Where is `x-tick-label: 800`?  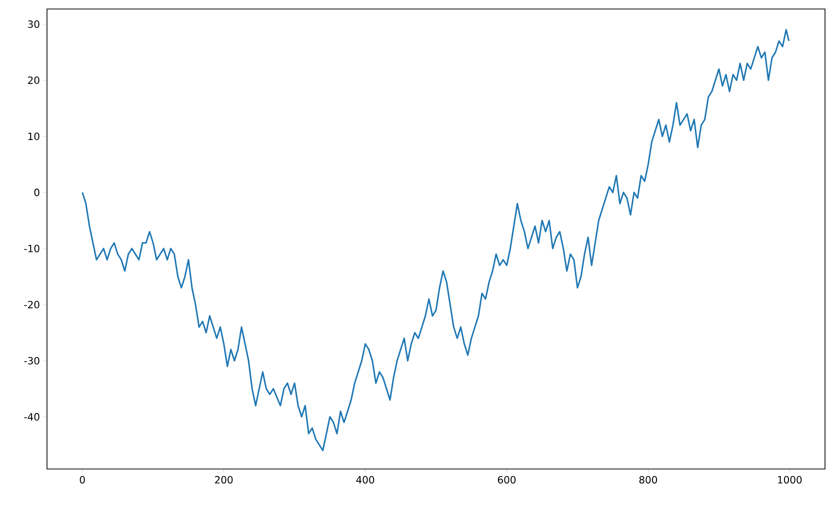 x-tick-label: 800 is located at coordinates (648, 480).